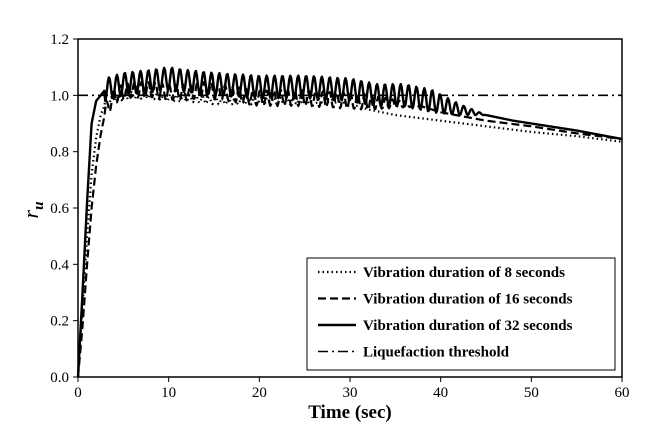  Describe the element at coordinates (30, 213) in the screenshot. I see `y-axis-title-main: r` at that location.